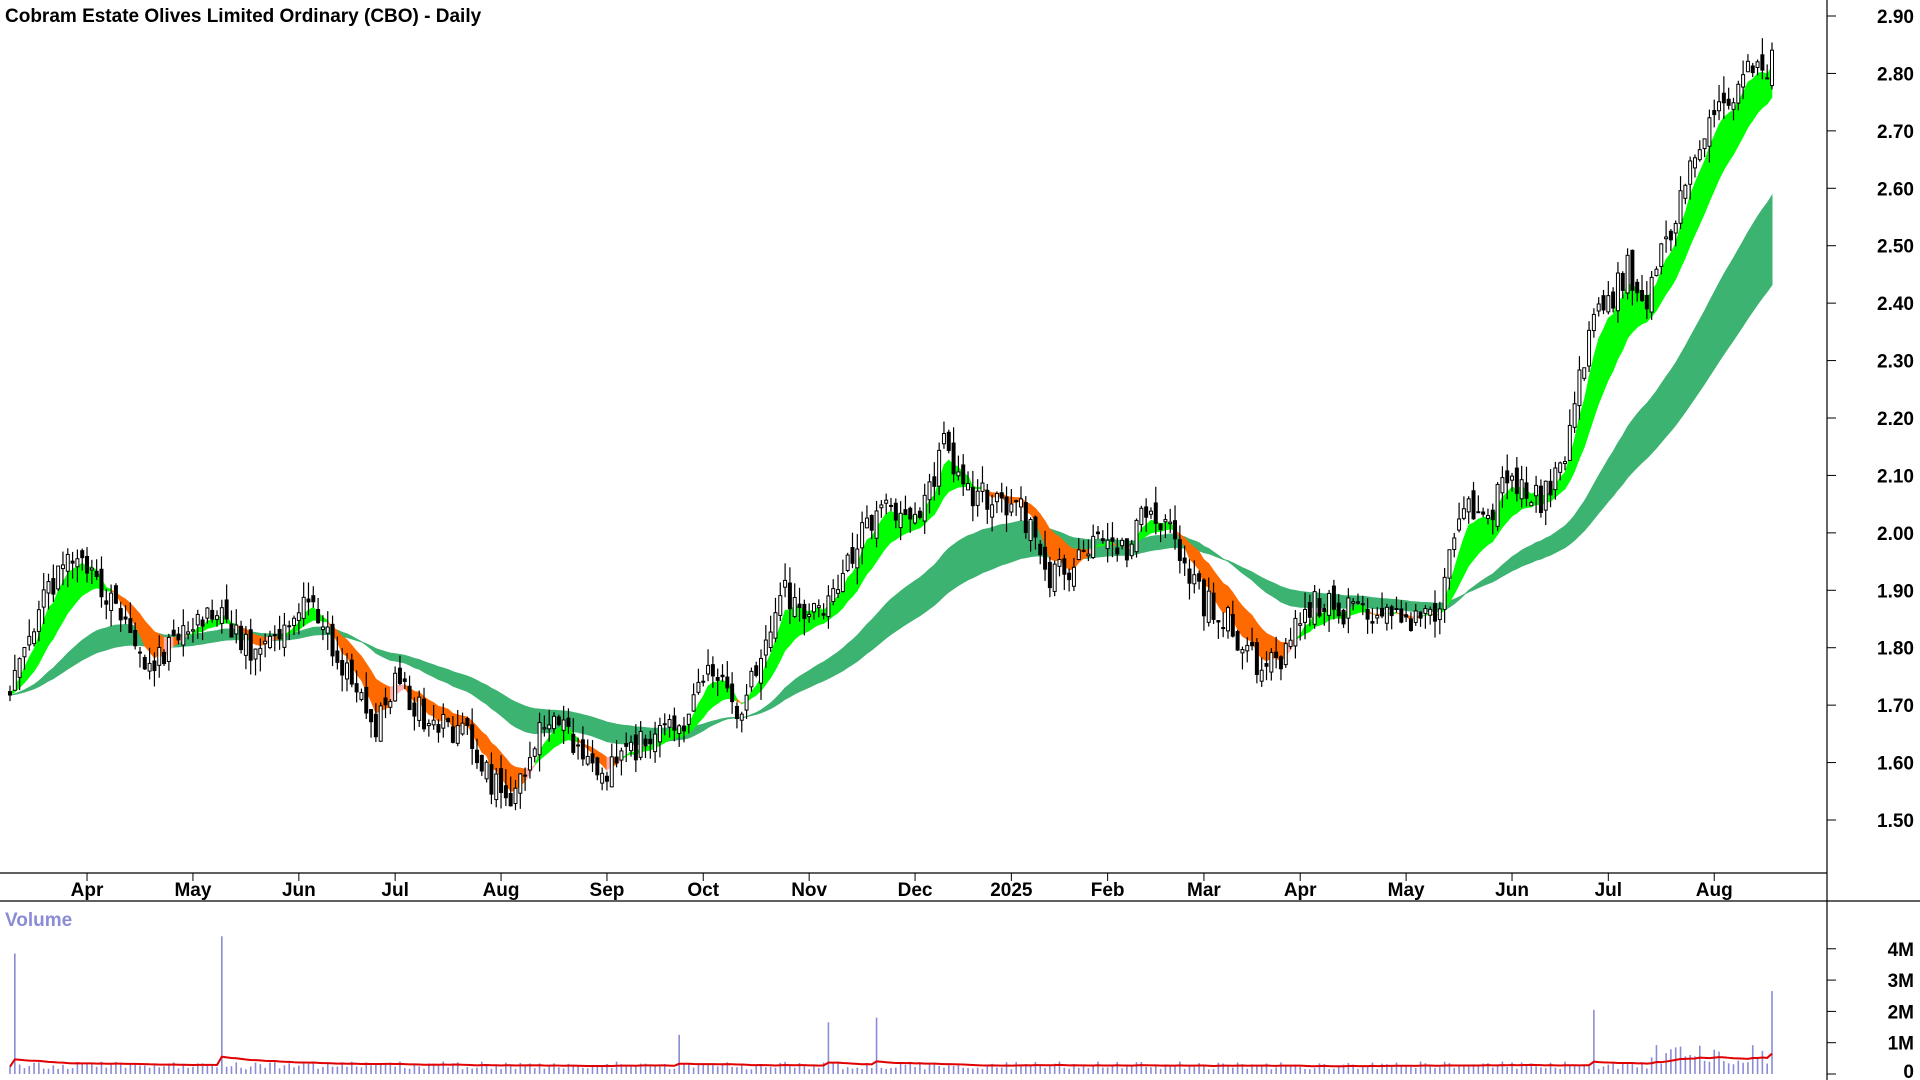  Describe the element at coordinates (1895, 706) in the screenshot. I see `price-tick-label: 1.70` at that location.